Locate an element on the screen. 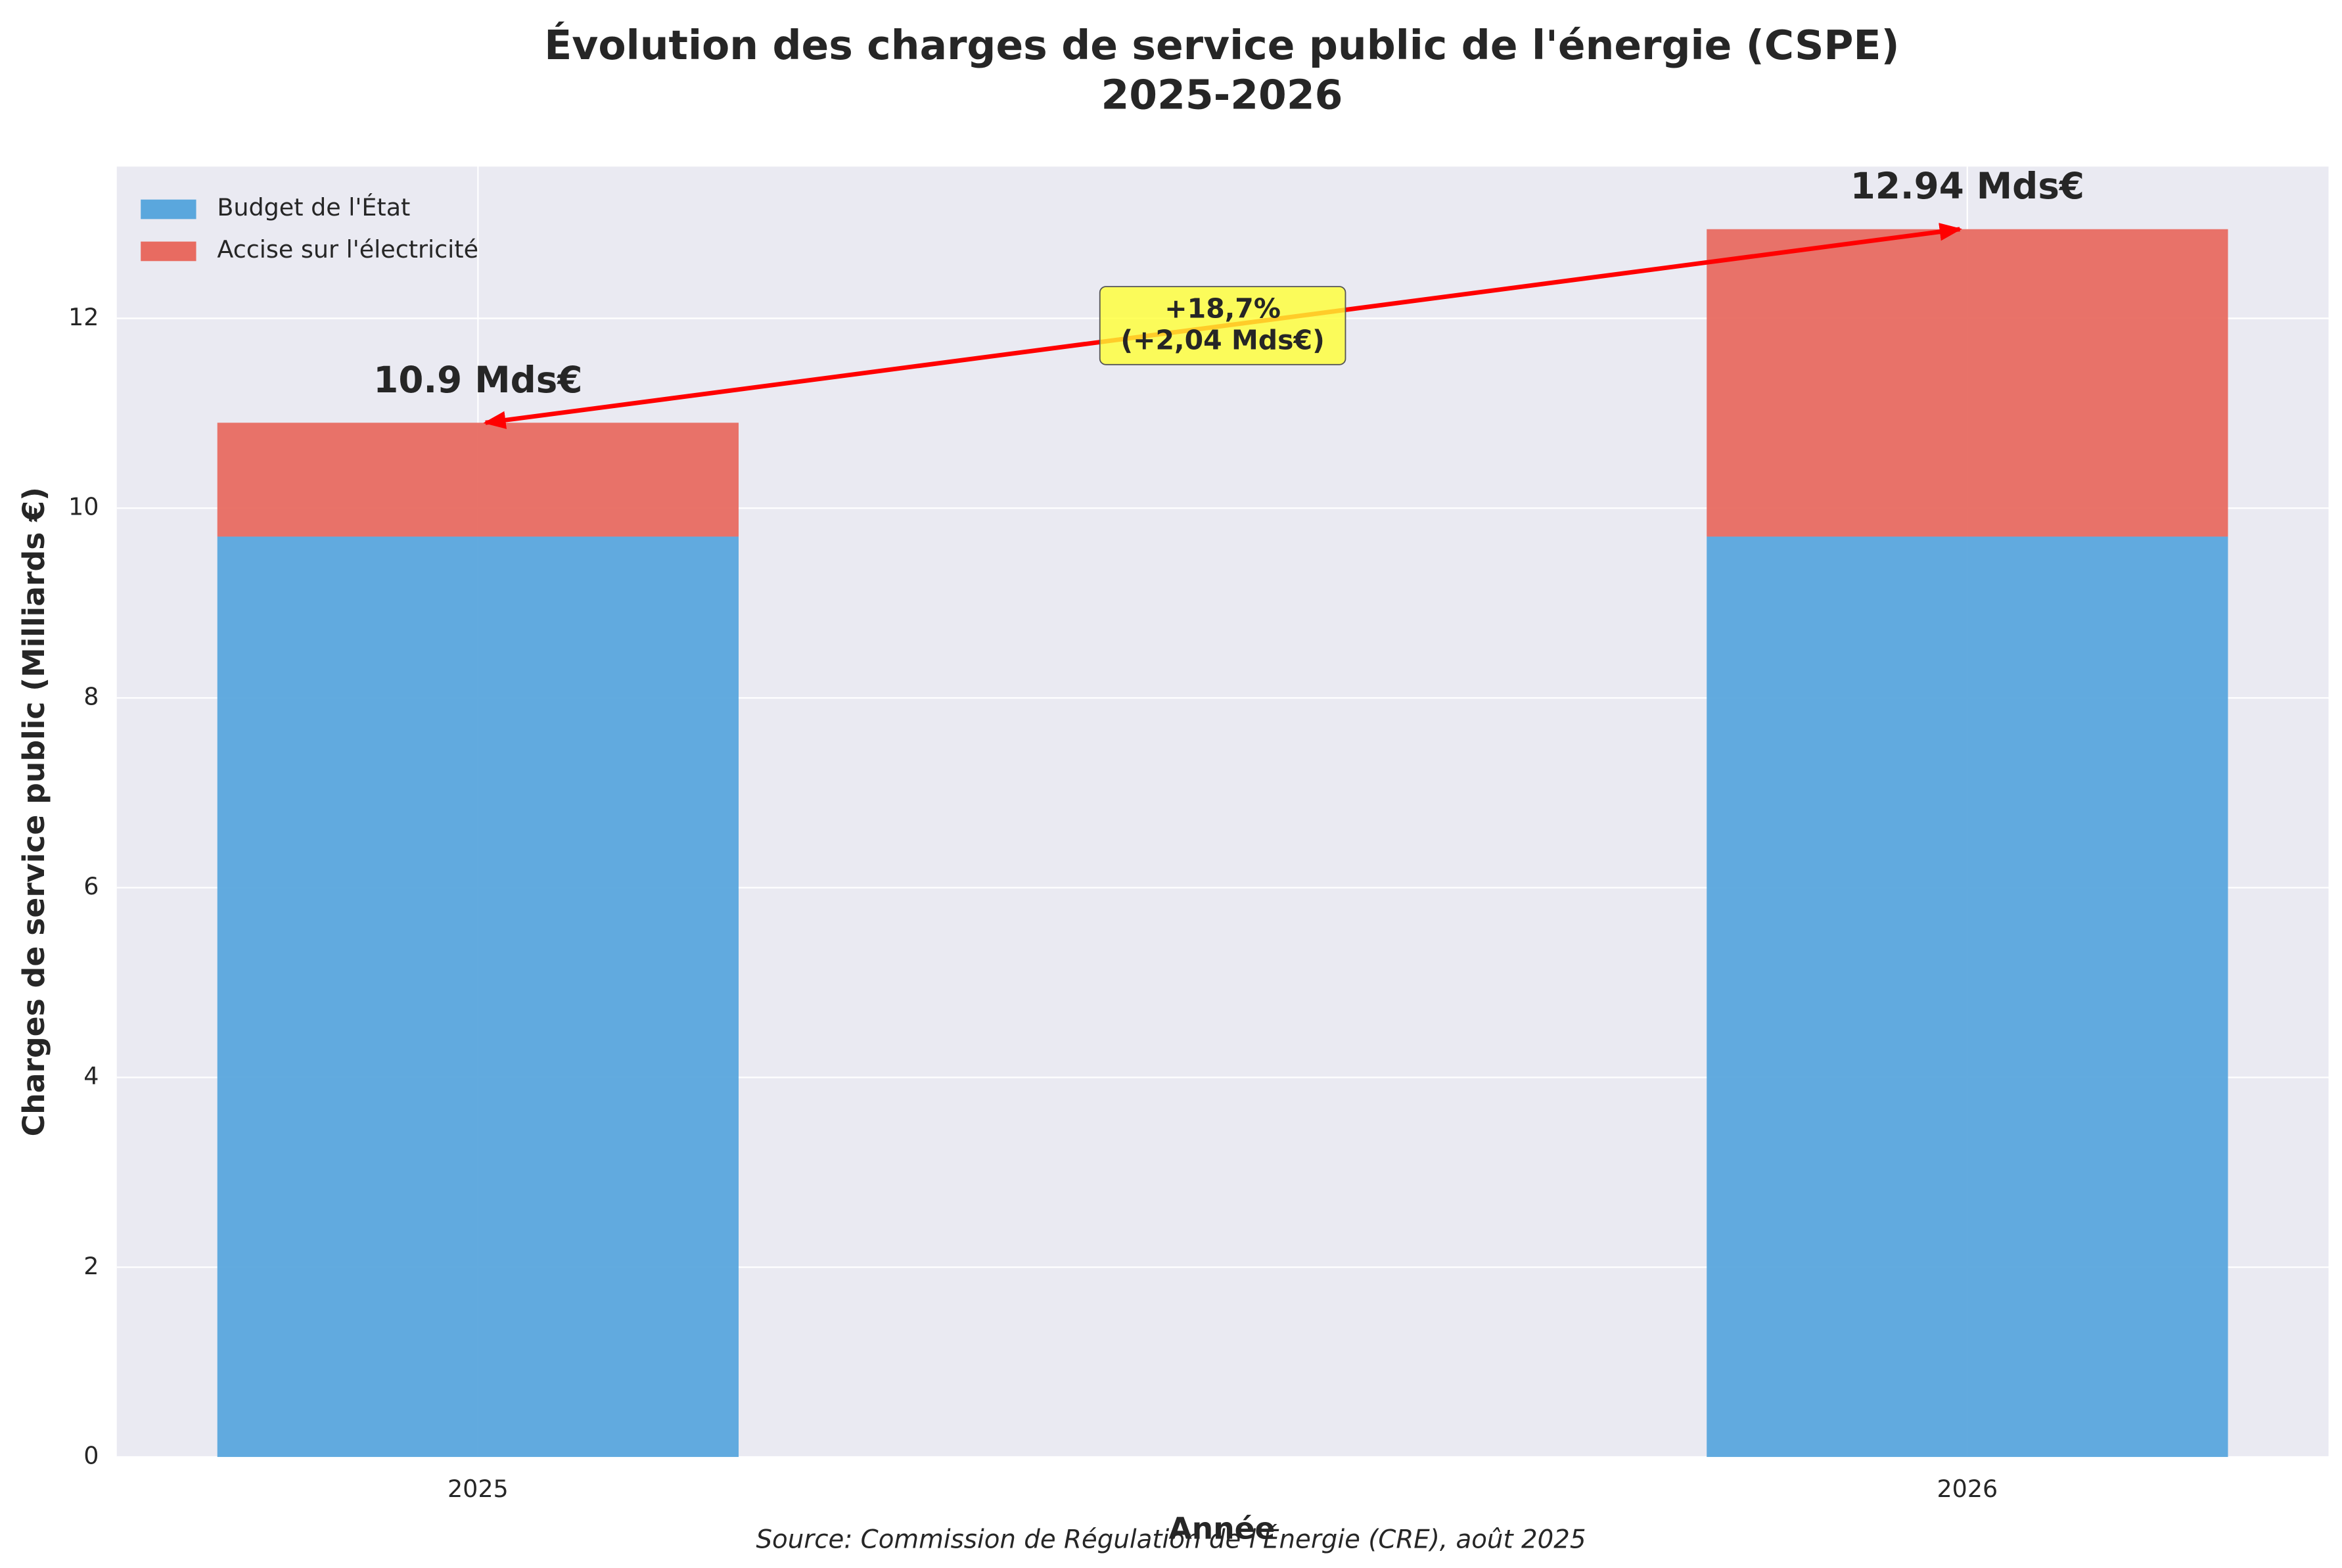 This screenshot has width=2342, height=1568. y-tick-label: 2 is located at coordinates (91, 1266).